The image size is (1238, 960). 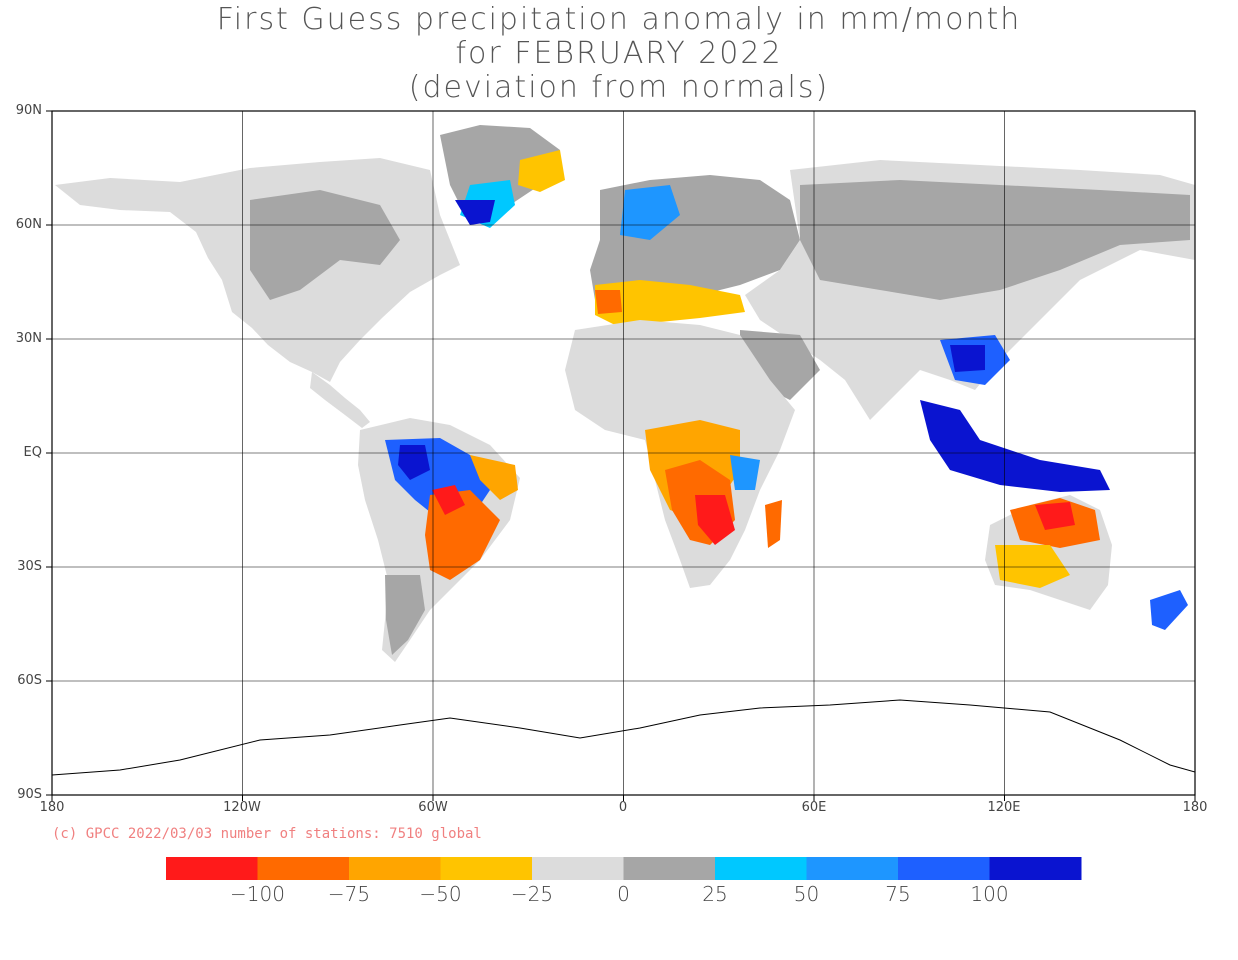 What do you see at coordinates (29, 794) in the screenshot?
I see `lat-label-90s: 90S` at bounding box center [29, 794].